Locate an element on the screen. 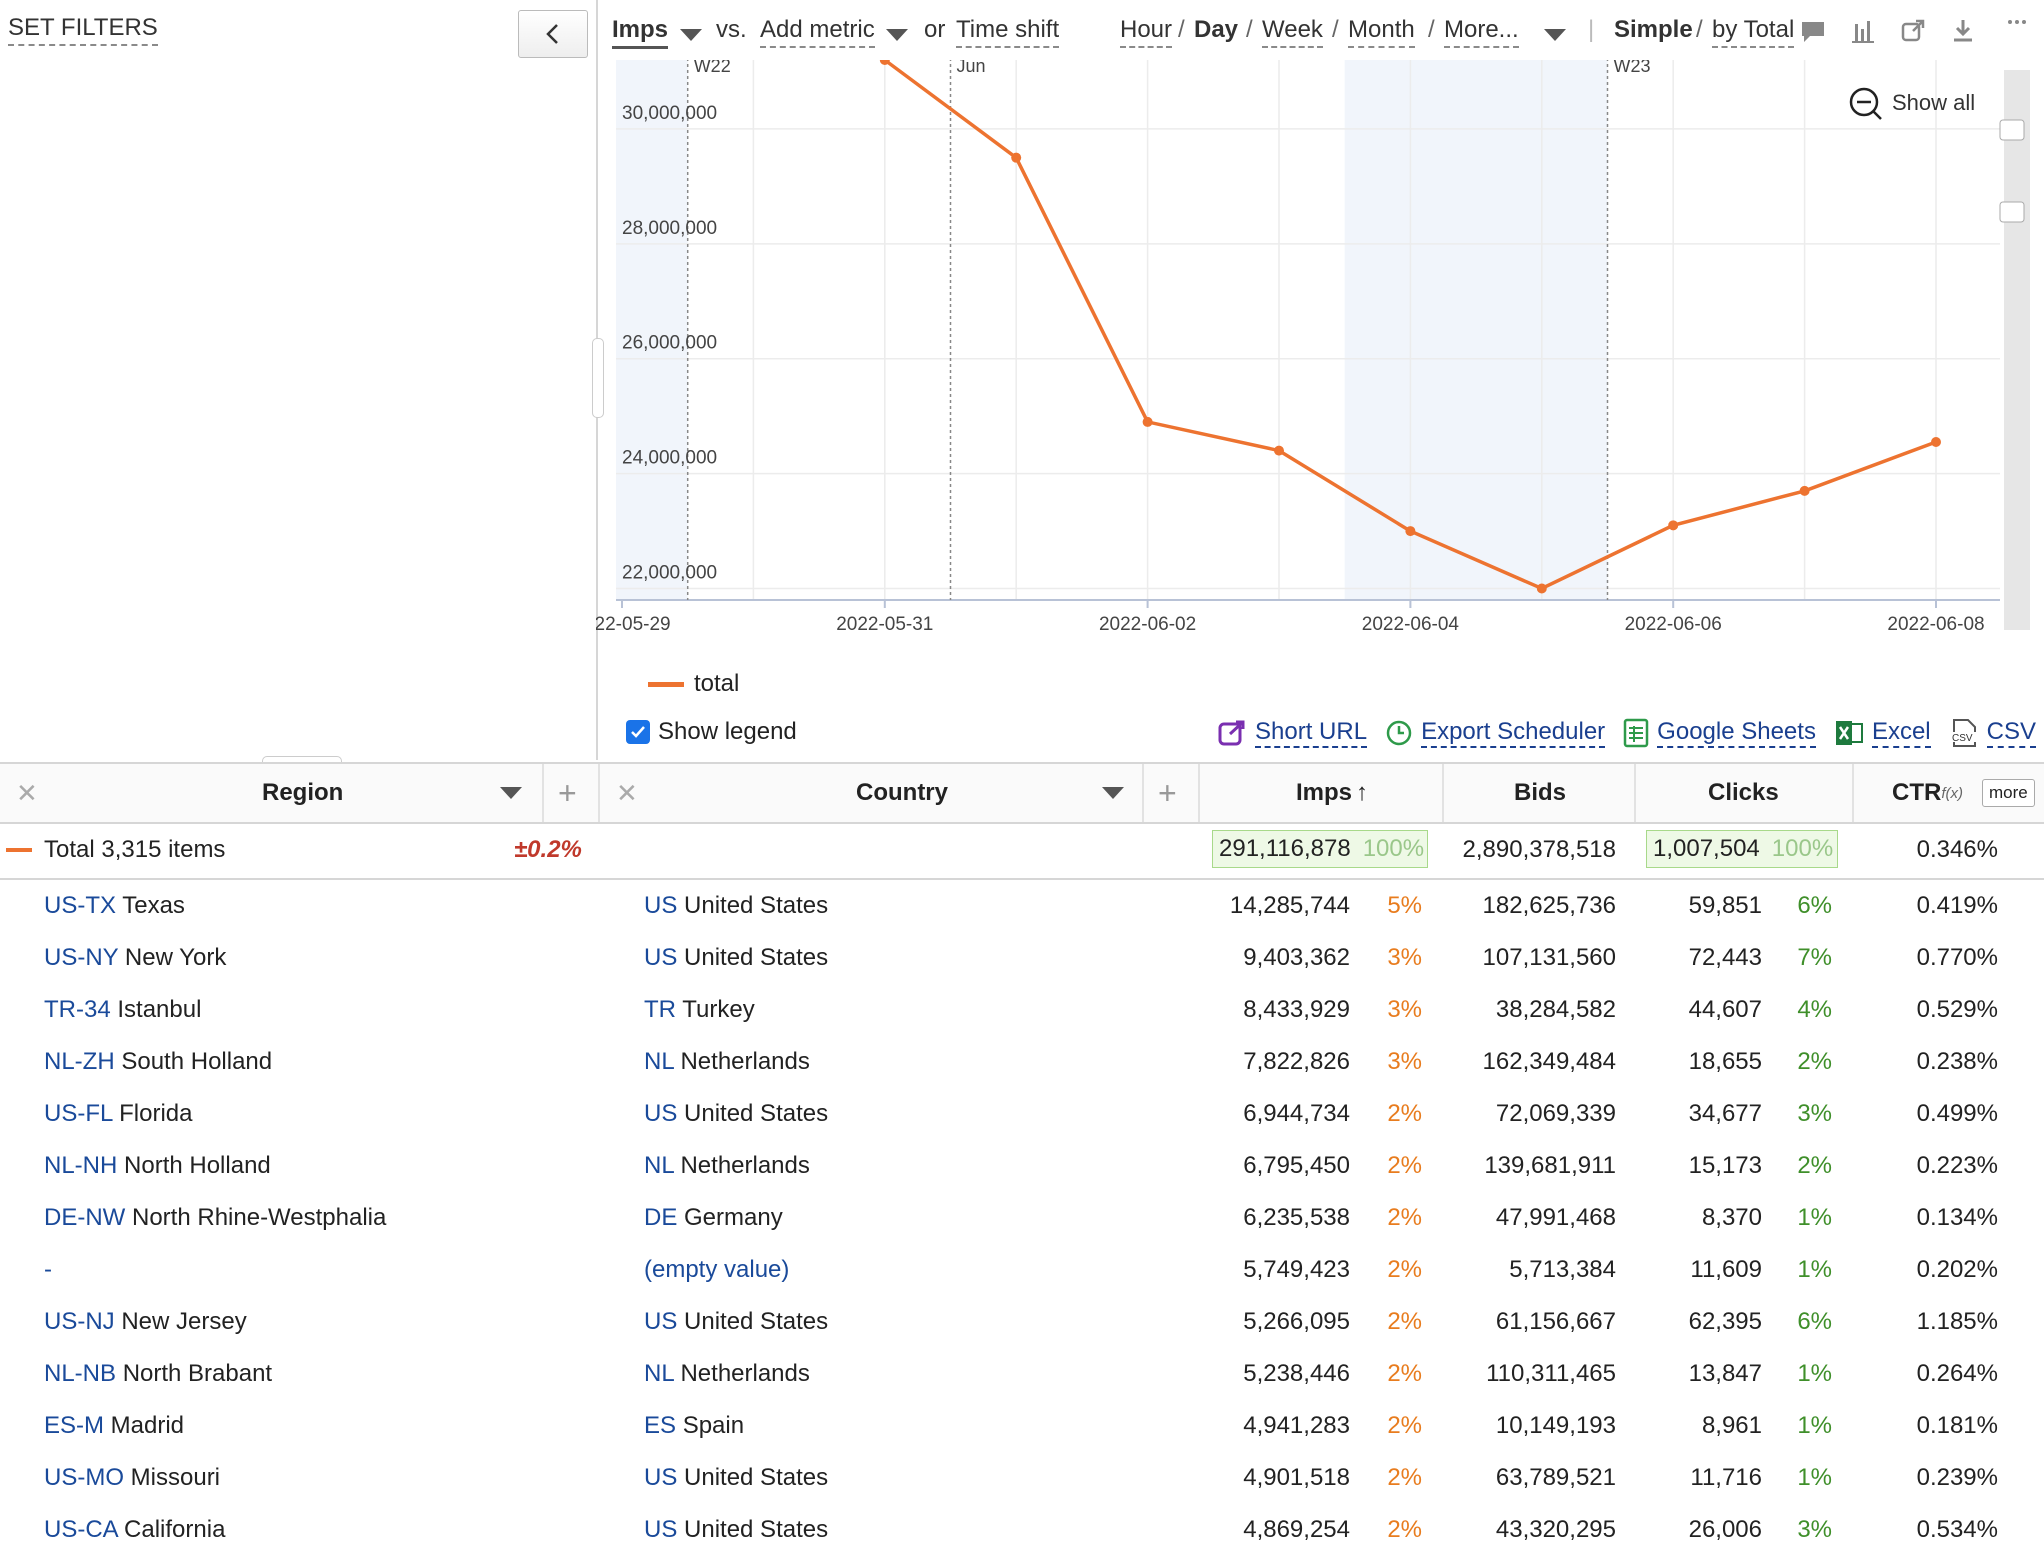 The image size is (2044, 1554). region-cell: US-FL Florida is located at coordinates (118, 1114).